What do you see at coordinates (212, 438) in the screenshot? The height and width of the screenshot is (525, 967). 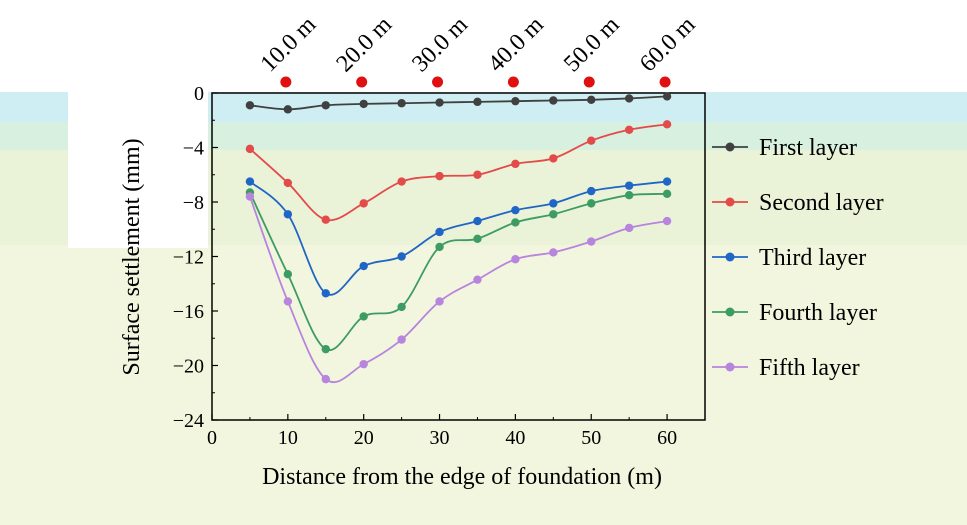 I see `x-tick-label: 0` at bounding box center [212, 438].